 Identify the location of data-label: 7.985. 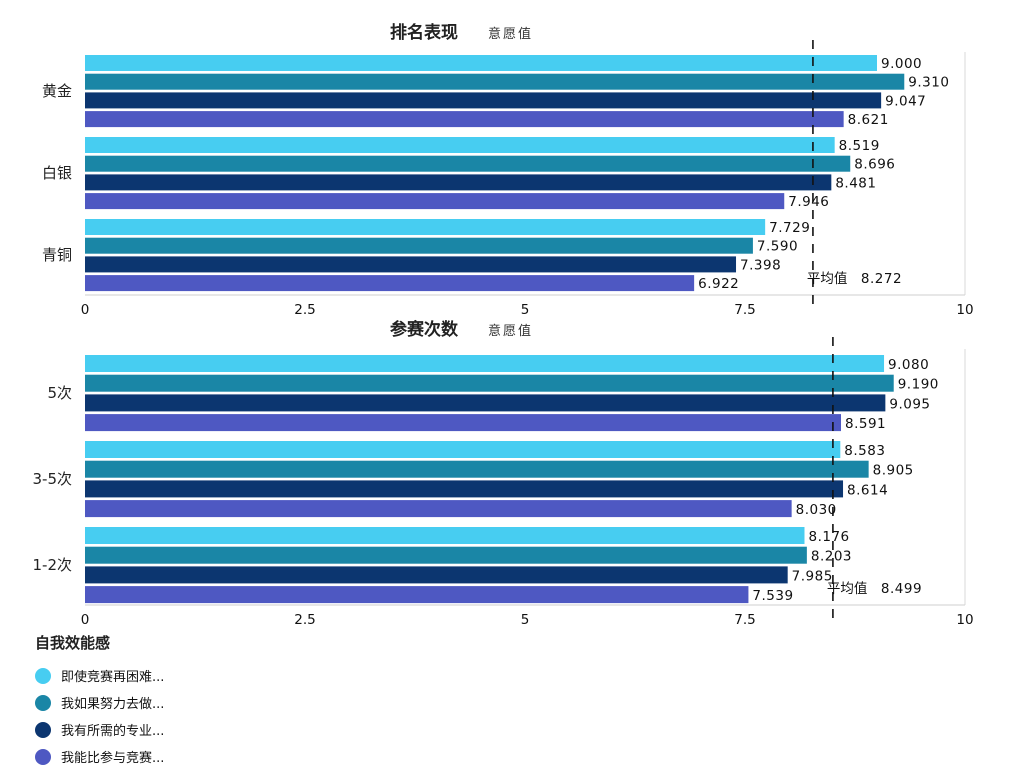
(812, 576).